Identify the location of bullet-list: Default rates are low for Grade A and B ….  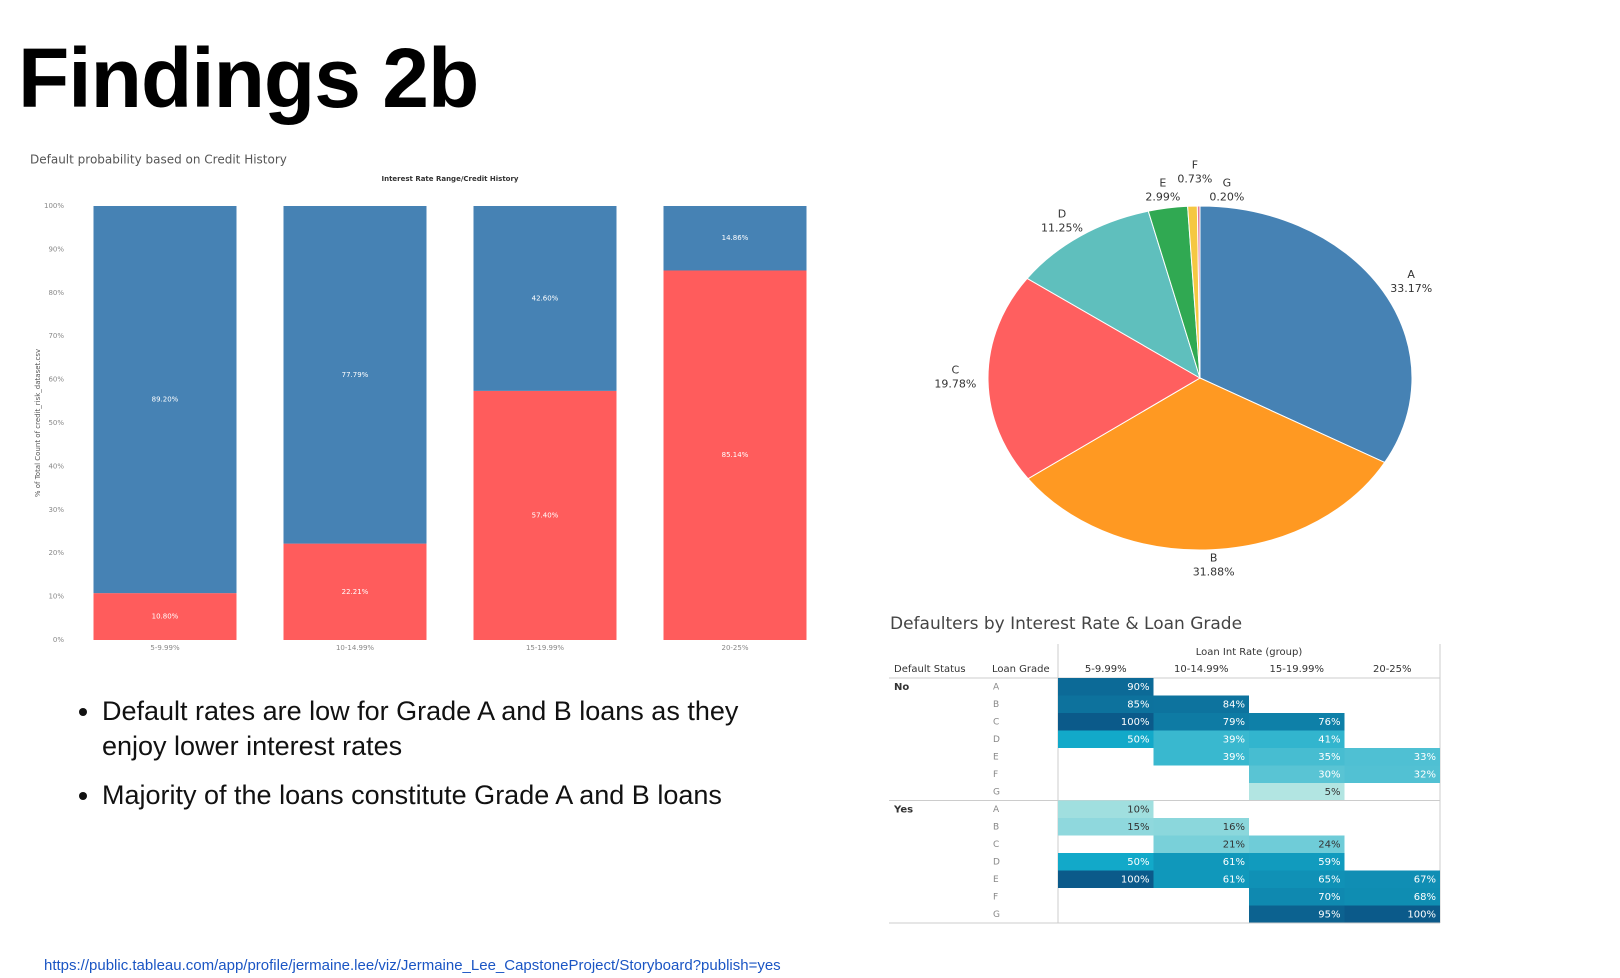
(406, 760).